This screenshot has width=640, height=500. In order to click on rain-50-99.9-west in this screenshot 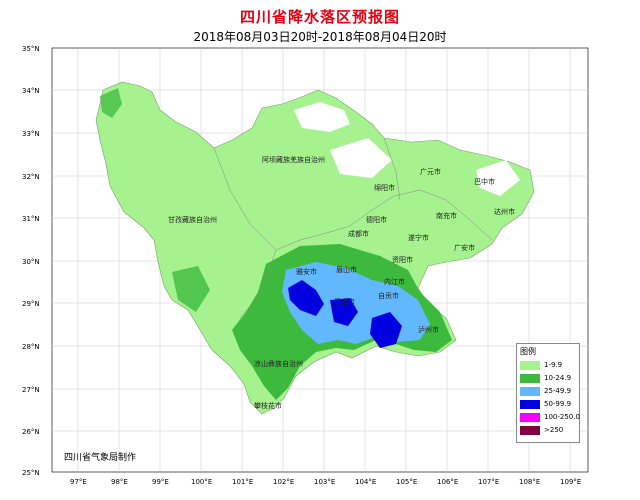, I will do `click(306, 298)`.